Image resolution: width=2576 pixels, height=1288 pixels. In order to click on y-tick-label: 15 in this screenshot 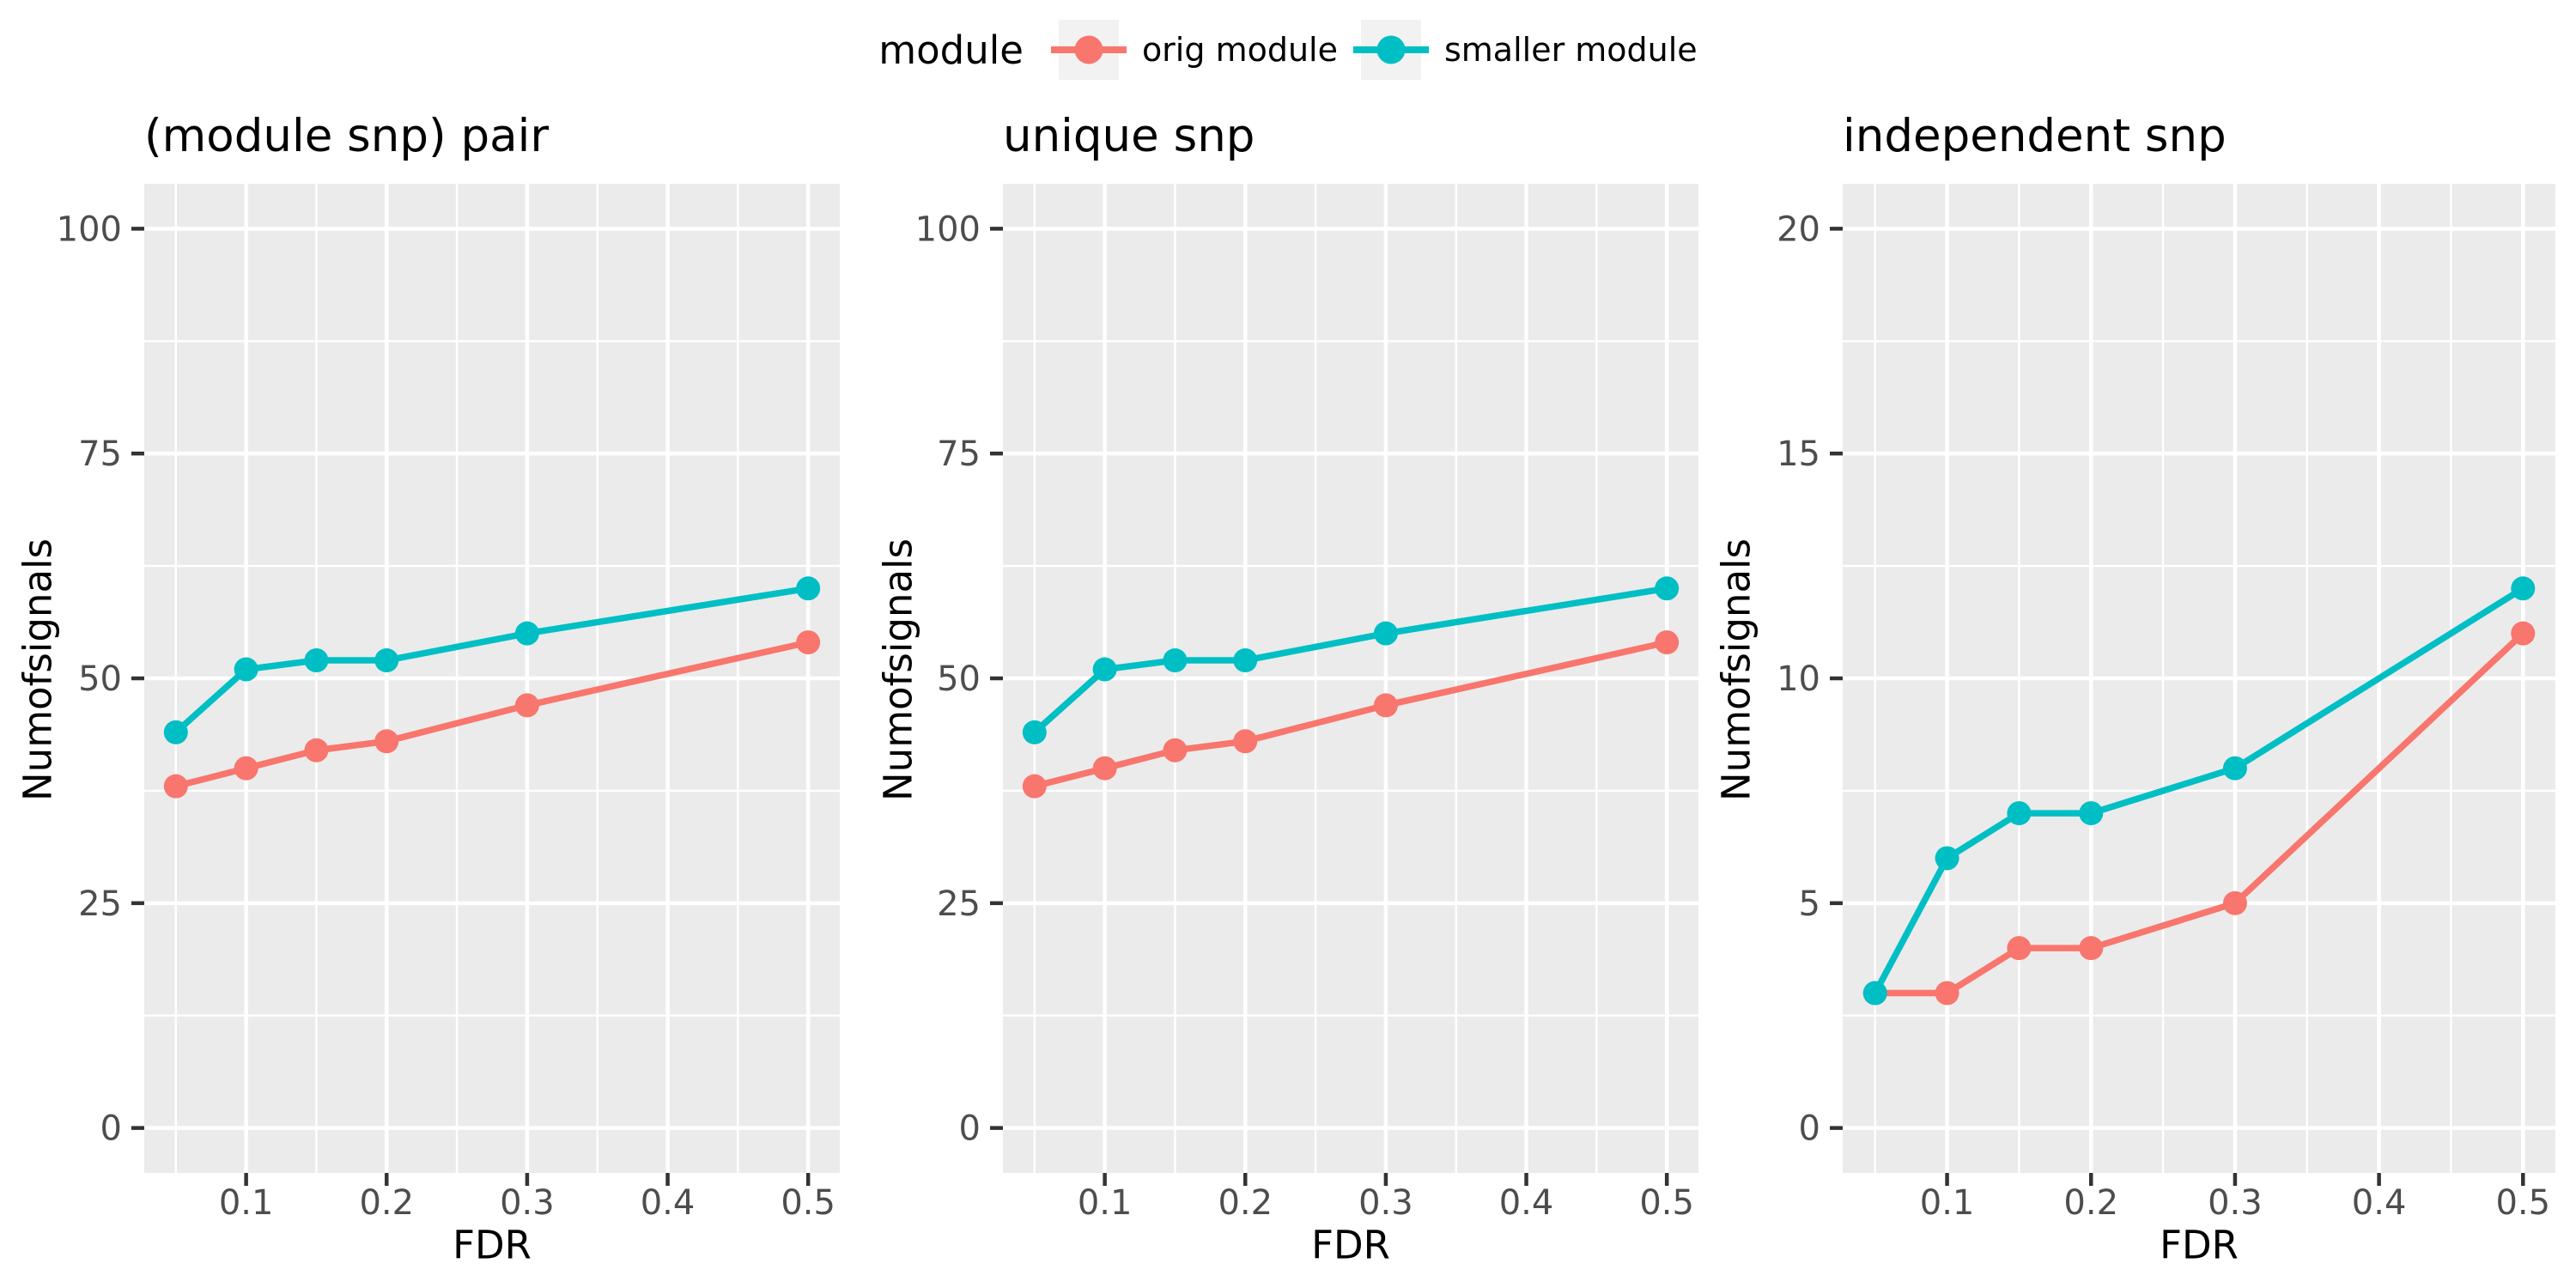, I will do `click(1799, 454)`.